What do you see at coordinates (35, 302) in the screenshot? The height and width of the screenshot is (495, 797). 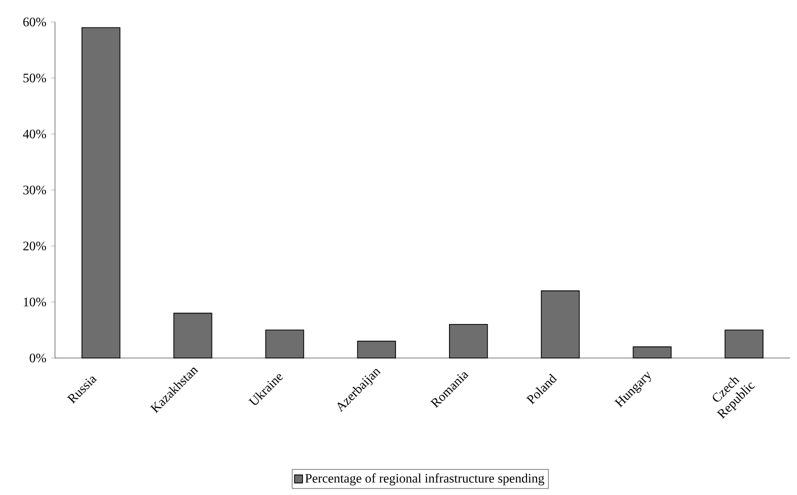 I see `y-tick-label: 10%` at bounding box center [35, 302].